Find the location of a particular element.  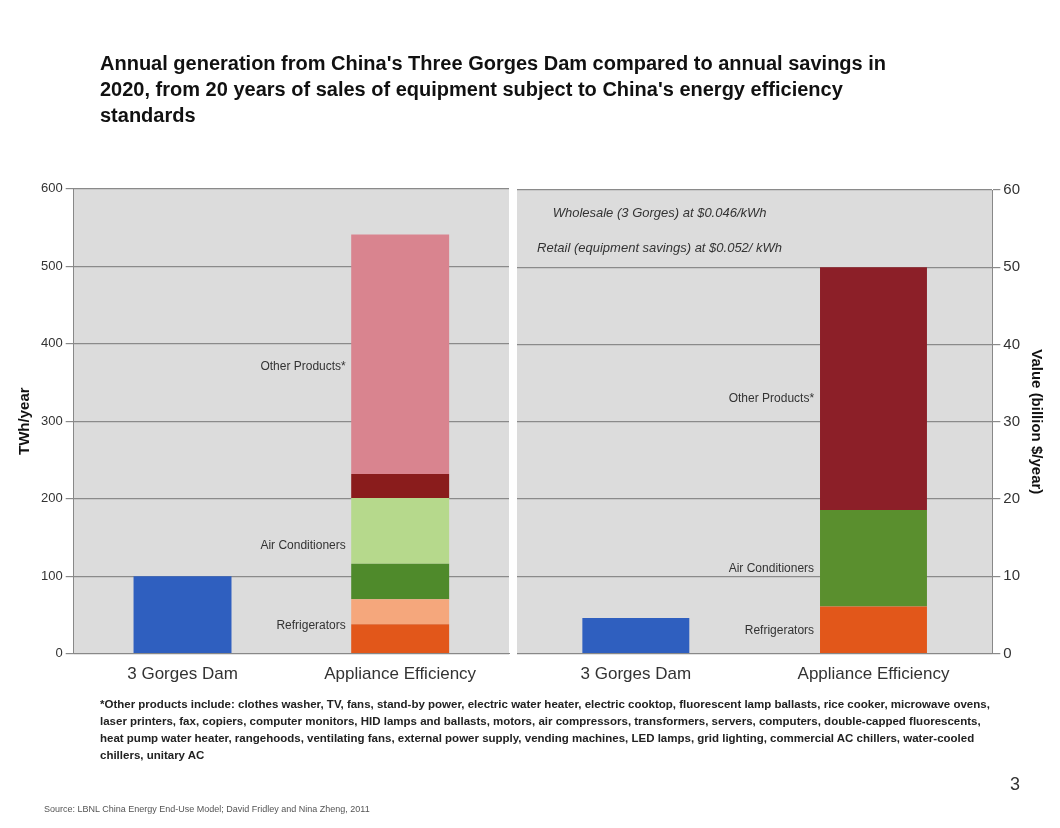

y-tick-label: 500 is located at coordinates (51, 265).